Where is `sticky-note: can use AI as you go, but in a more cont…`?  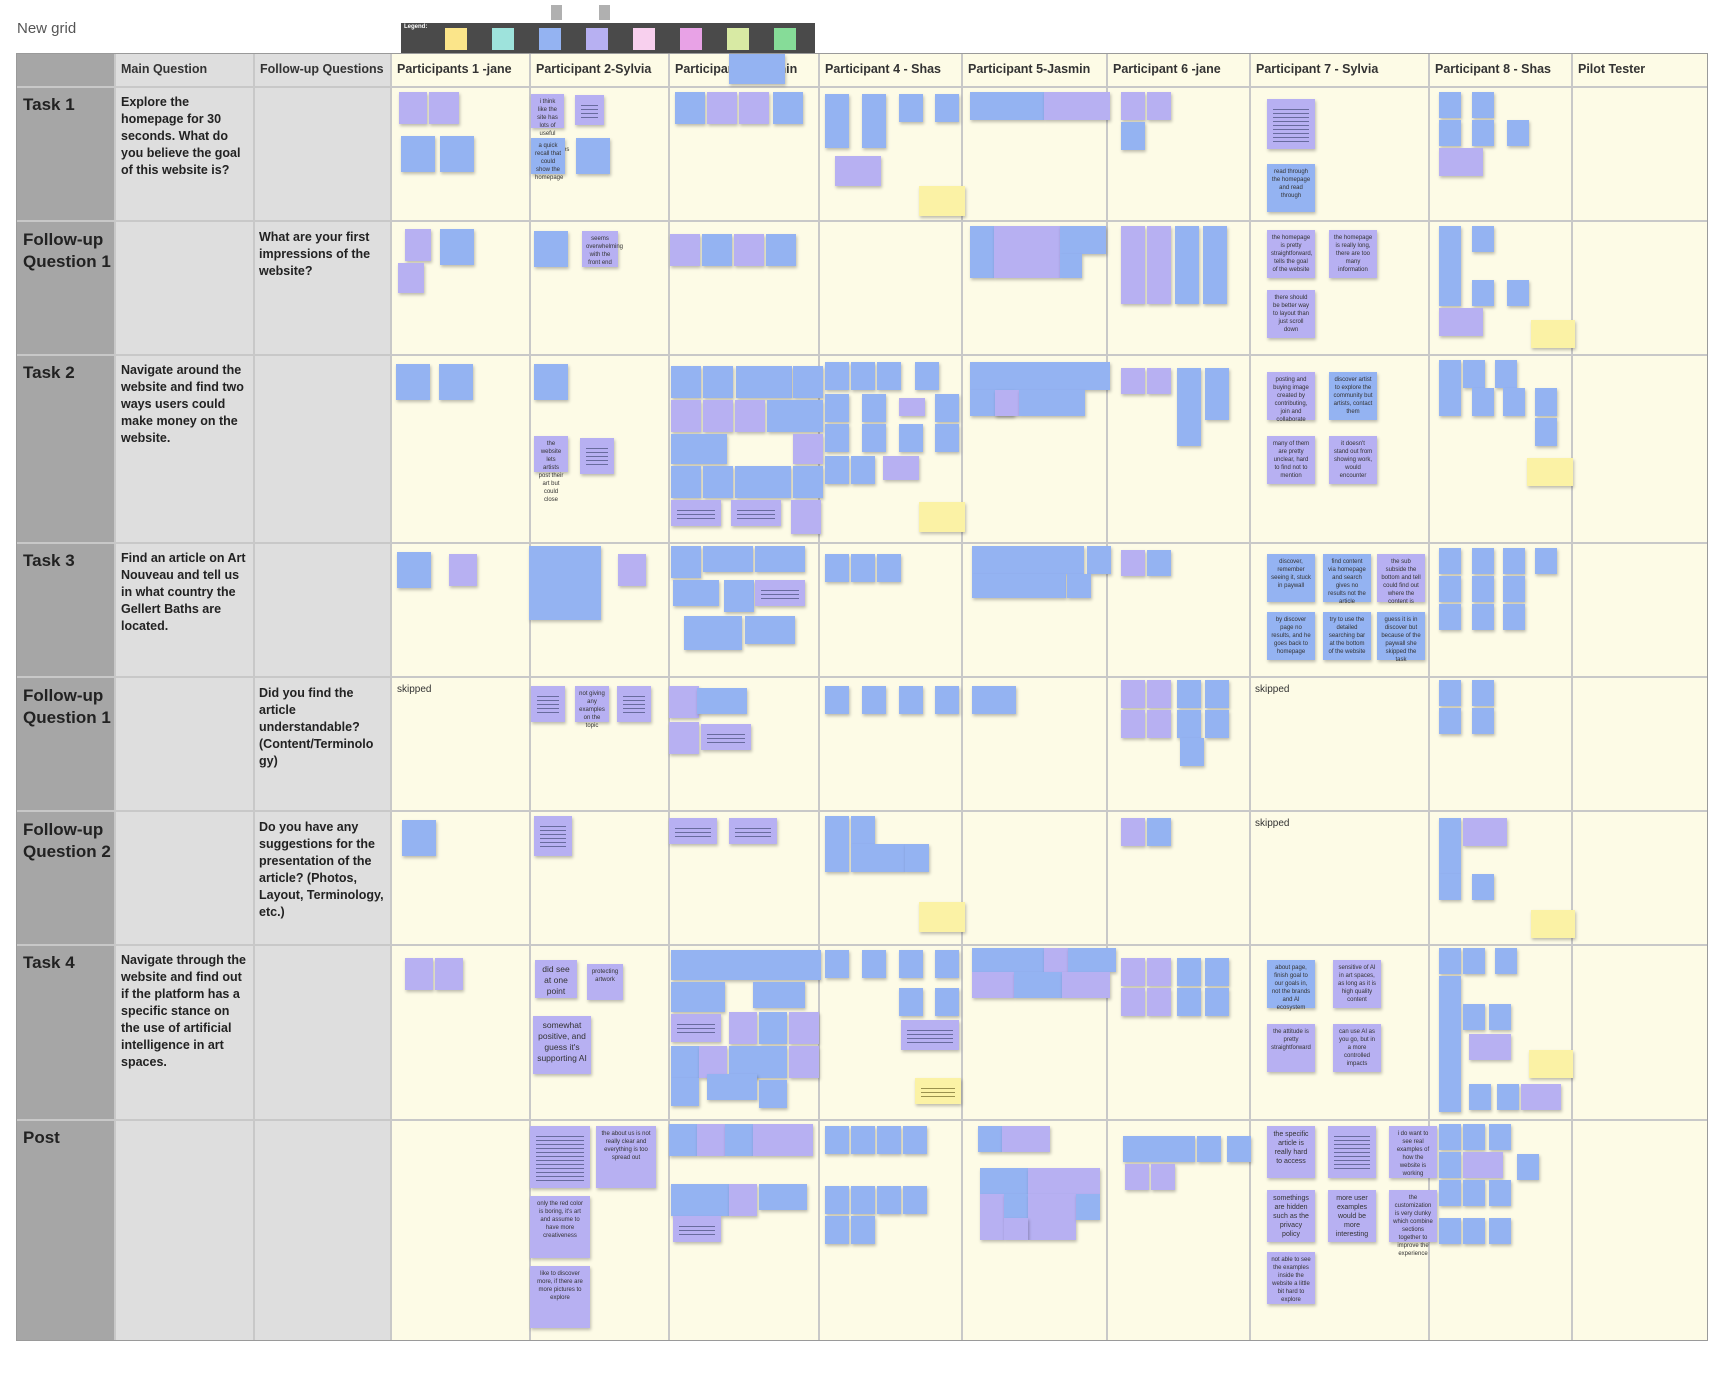 sticky-note: can use AI as you go, but in a more cont… is located at coordinates (1357, 1048).